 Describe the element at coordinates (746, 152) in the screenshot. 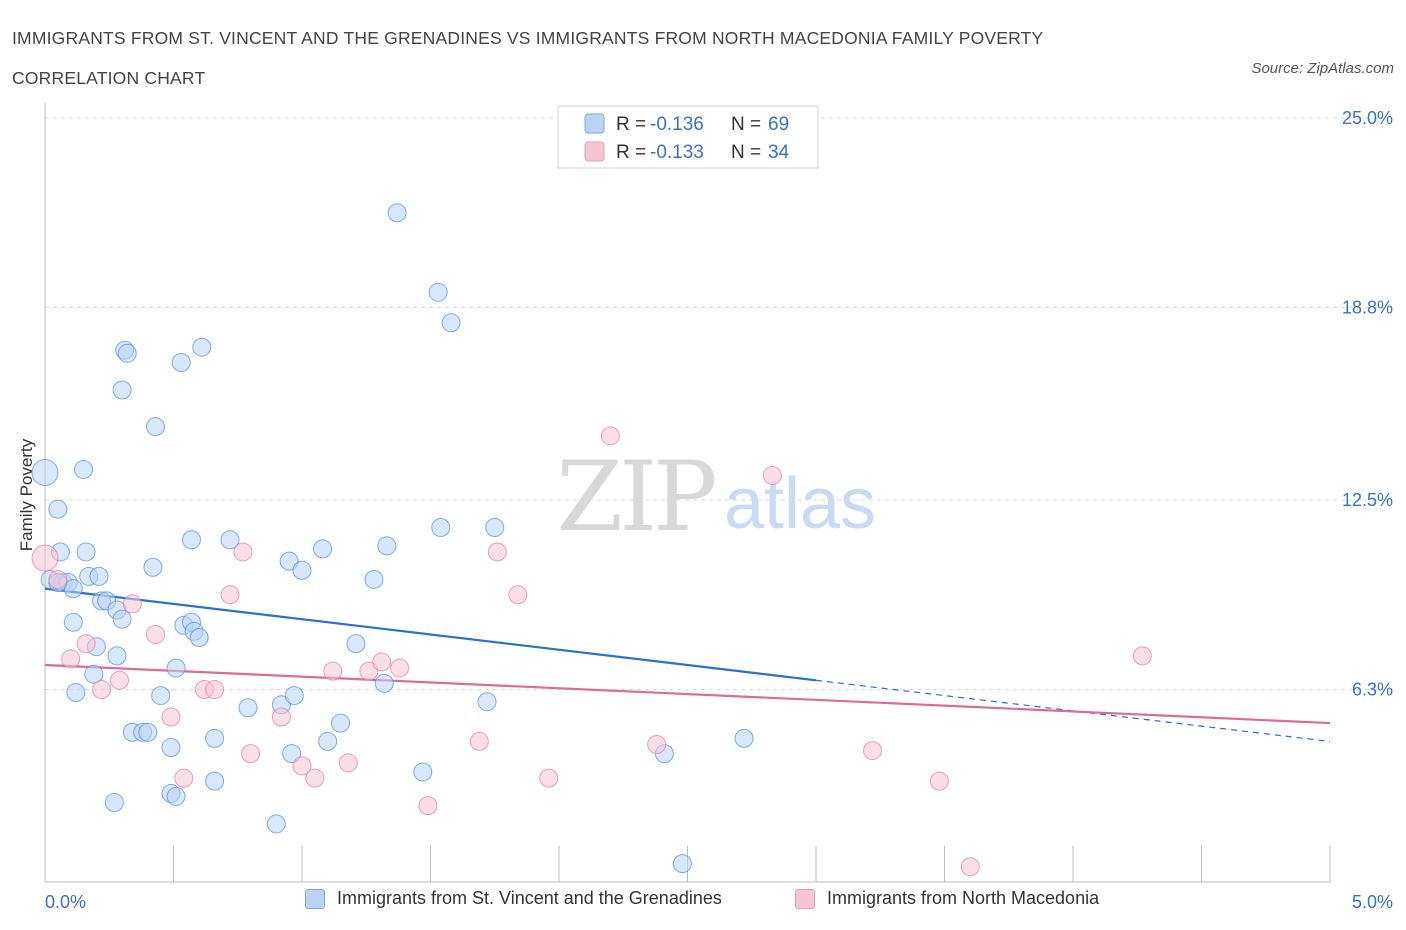

I see `legend-n-label-2: N =` at that location.